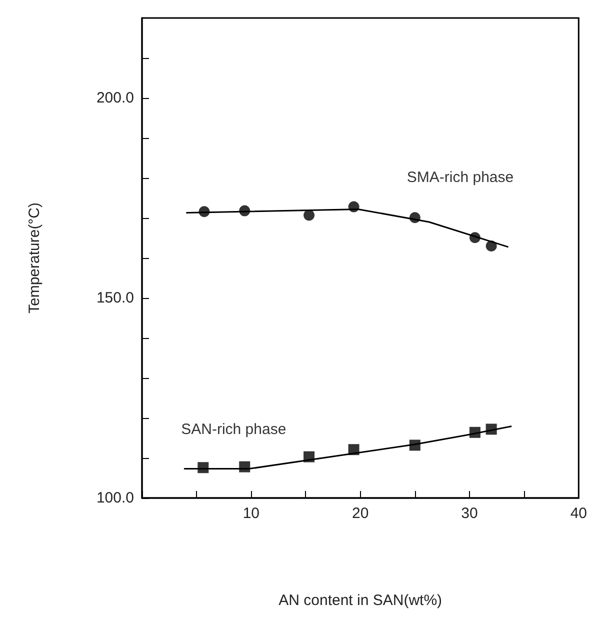 Image resolution: width=590 pixels, height=624 pixels. Describe the element at coordinates (360, 513) in the screenshot. I see `x-tick-label: 20` at that location.